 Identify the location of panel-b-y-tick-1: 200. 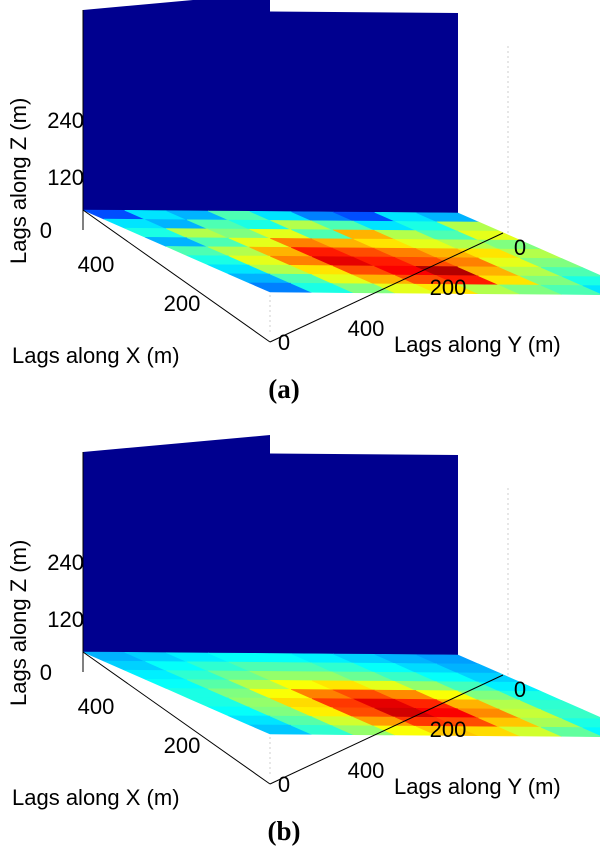
(448, 729).